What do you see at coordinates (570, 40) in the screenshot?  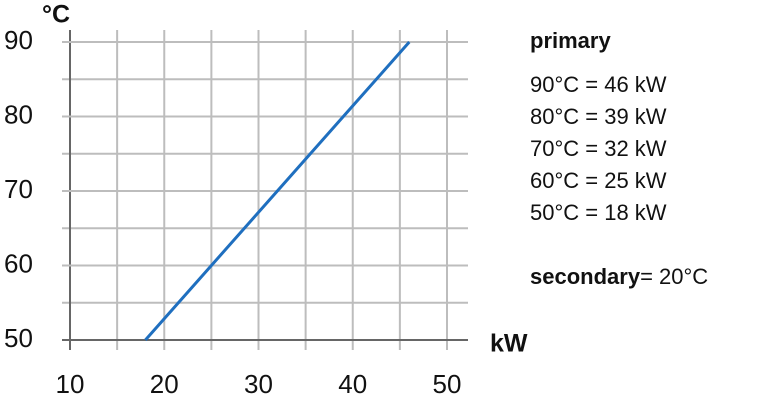 I see `annotation-title: primary` at bounding box center [570, 40].